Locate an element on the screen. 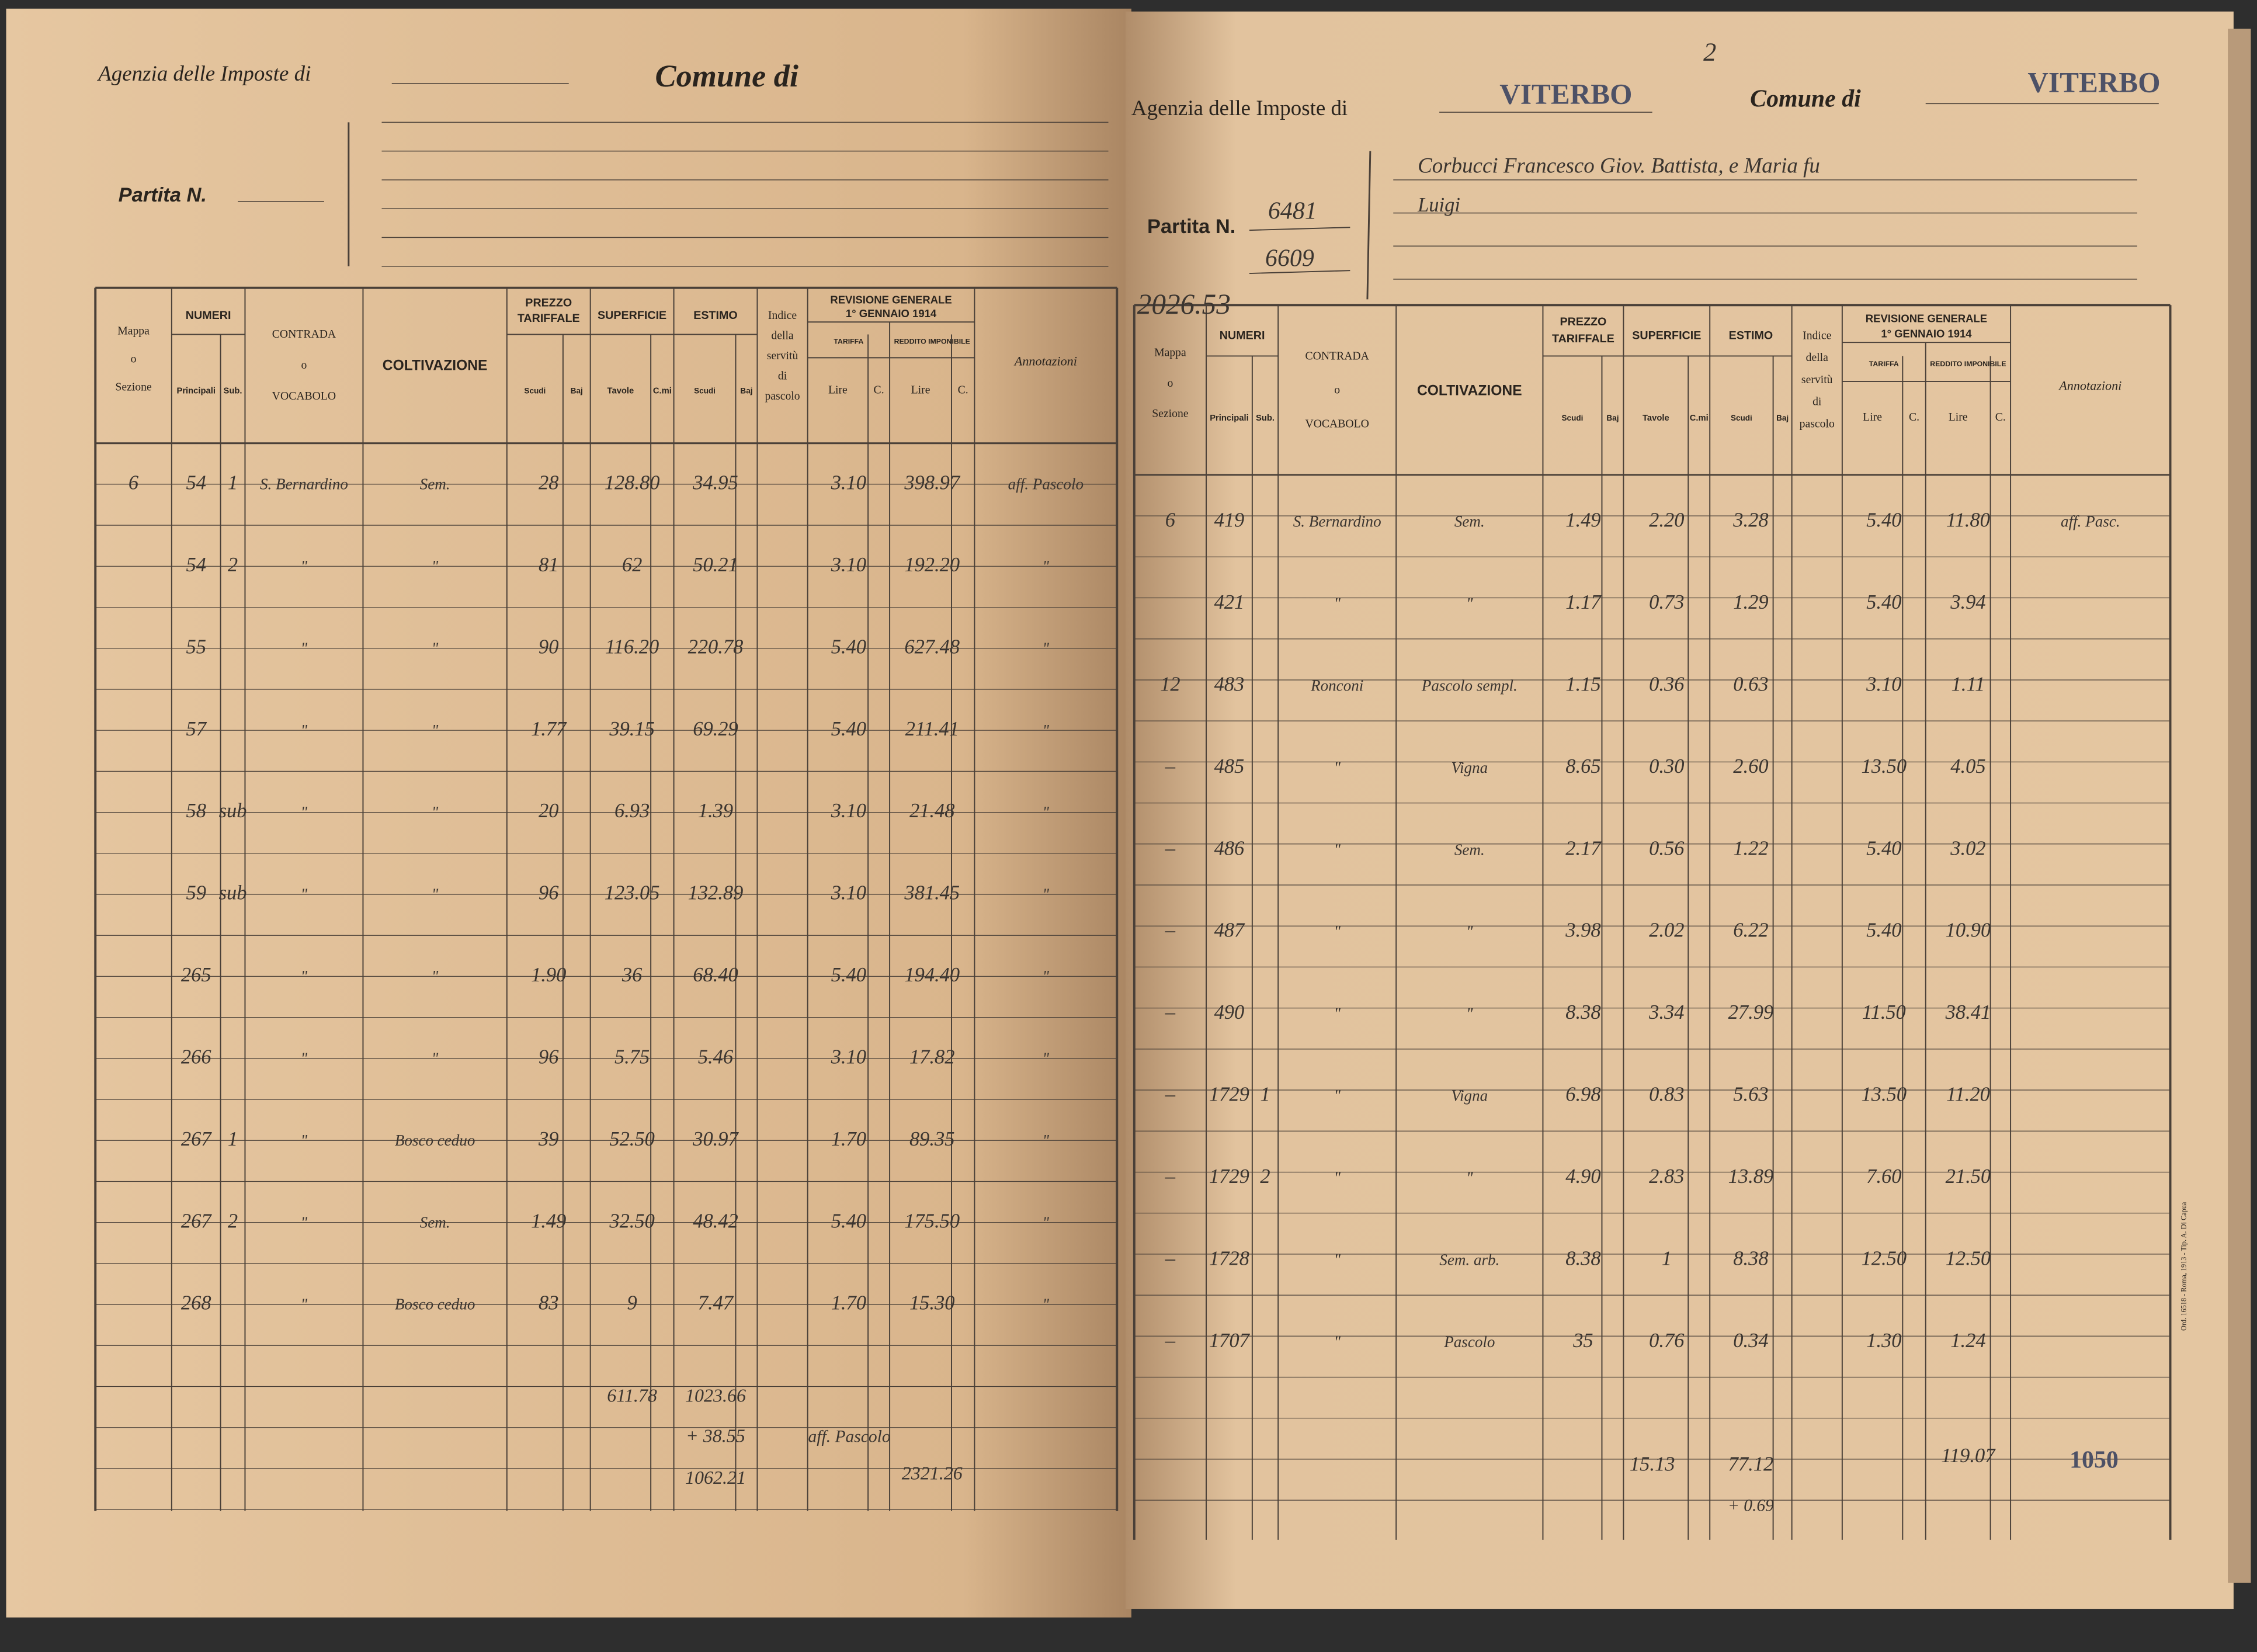 Image resolution: width=2257 pixels, height=1652 pixels. cell-estimo: 132.89 is located at coordinates (716, 893).